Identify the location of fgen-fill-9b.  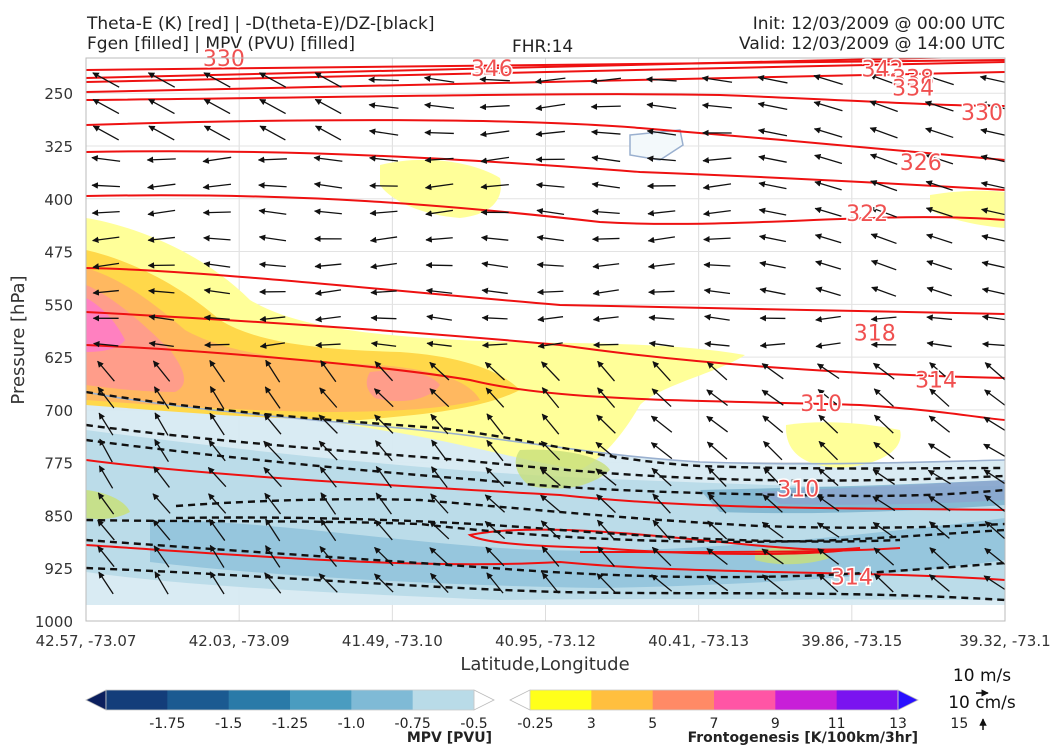
(403, 386).